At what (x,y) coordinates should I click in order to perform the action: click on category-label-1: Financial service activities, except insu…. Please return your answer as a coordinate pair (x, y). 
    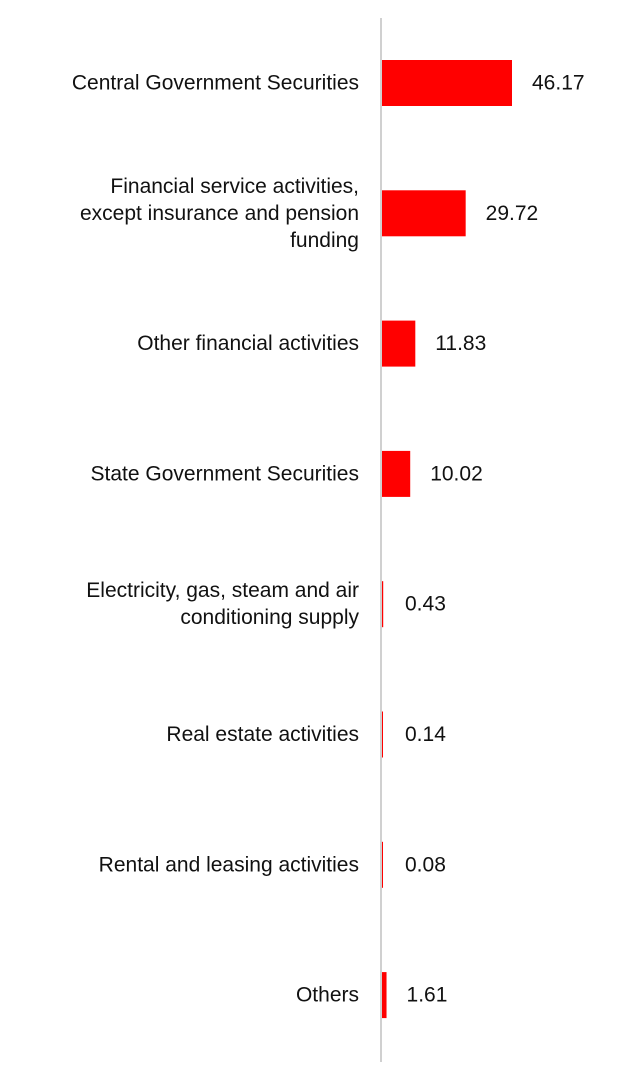
    Looking at the image, I should click on (219, 213).